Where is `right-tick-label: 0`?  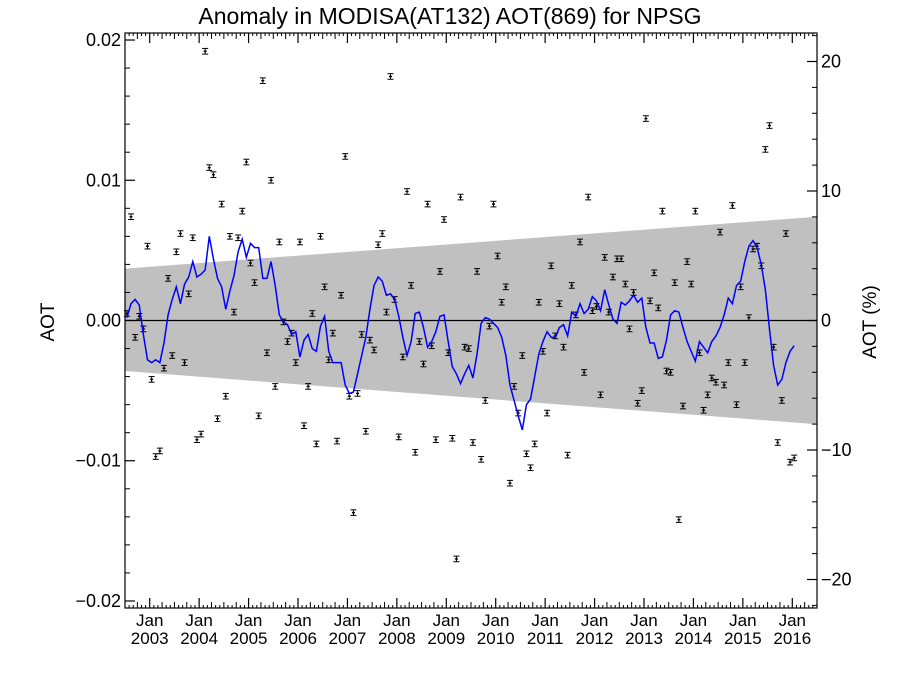 right-tick-label: 0 is located at coordinates (826, 321).